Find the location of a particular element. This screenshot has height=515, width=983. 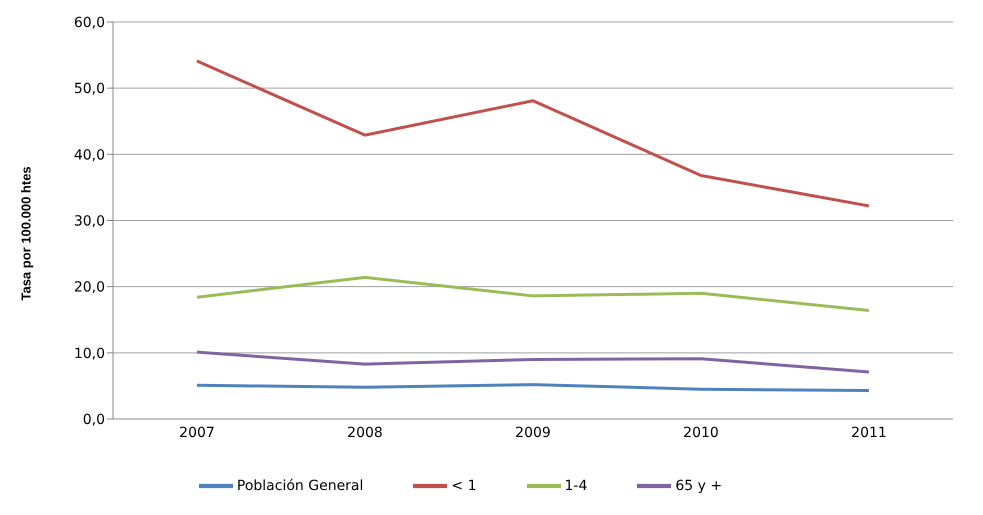

y-tick-label: 60,0 is located at coordinates (89, 22).